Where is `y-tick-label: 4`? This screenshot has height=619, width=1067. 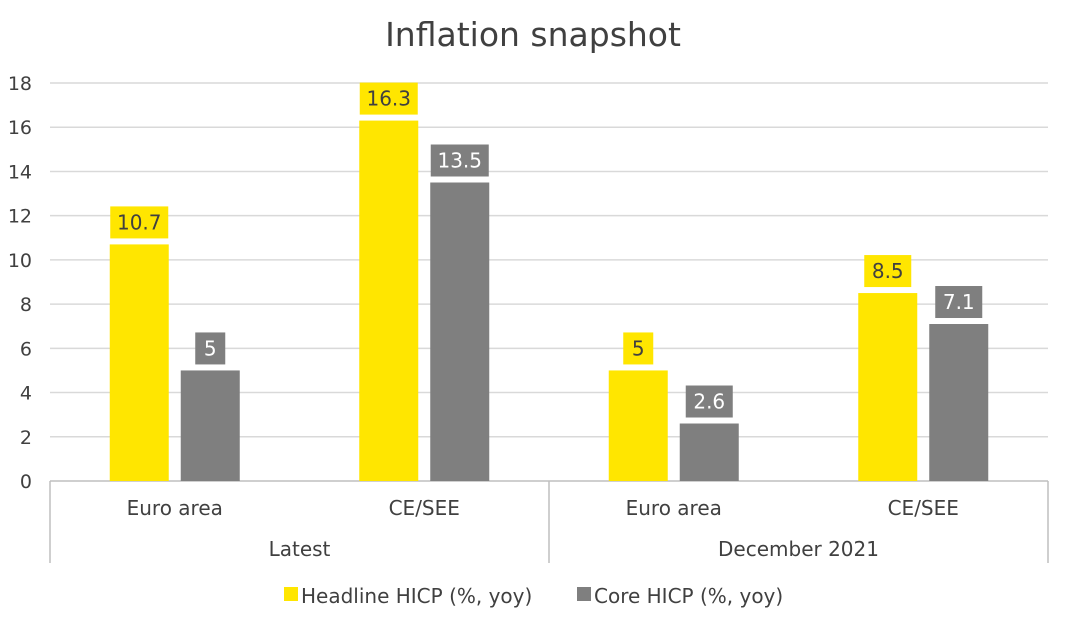
y-tick-label: 4 is located at coordinates (26, 394).